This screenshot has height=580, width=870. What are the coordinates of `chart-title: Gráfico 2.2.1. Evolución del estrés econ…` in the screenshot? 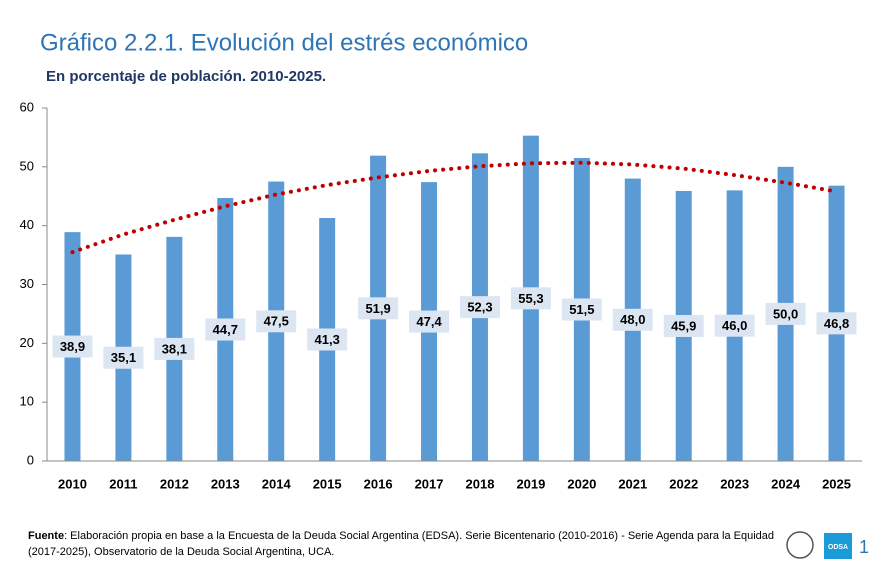 It's located at (284, 42).